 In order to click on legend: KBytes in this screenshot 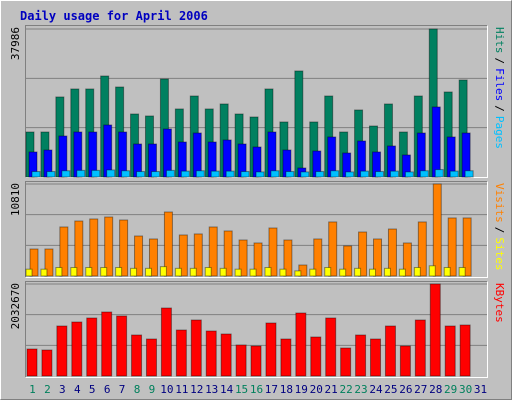, I will do `click(499, 303)`.